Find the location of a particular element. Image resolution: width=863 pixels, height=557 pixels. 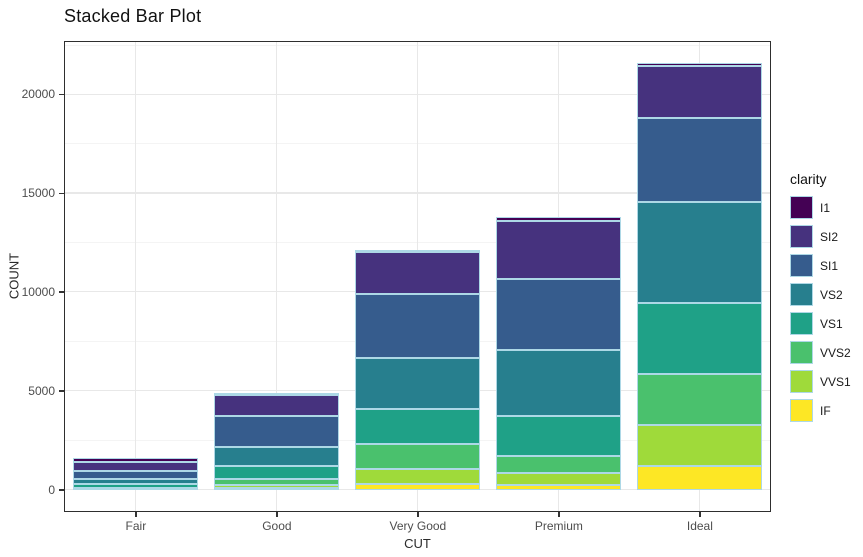

legend-label-VS2: VS2 is located at coordinates (831, 294).